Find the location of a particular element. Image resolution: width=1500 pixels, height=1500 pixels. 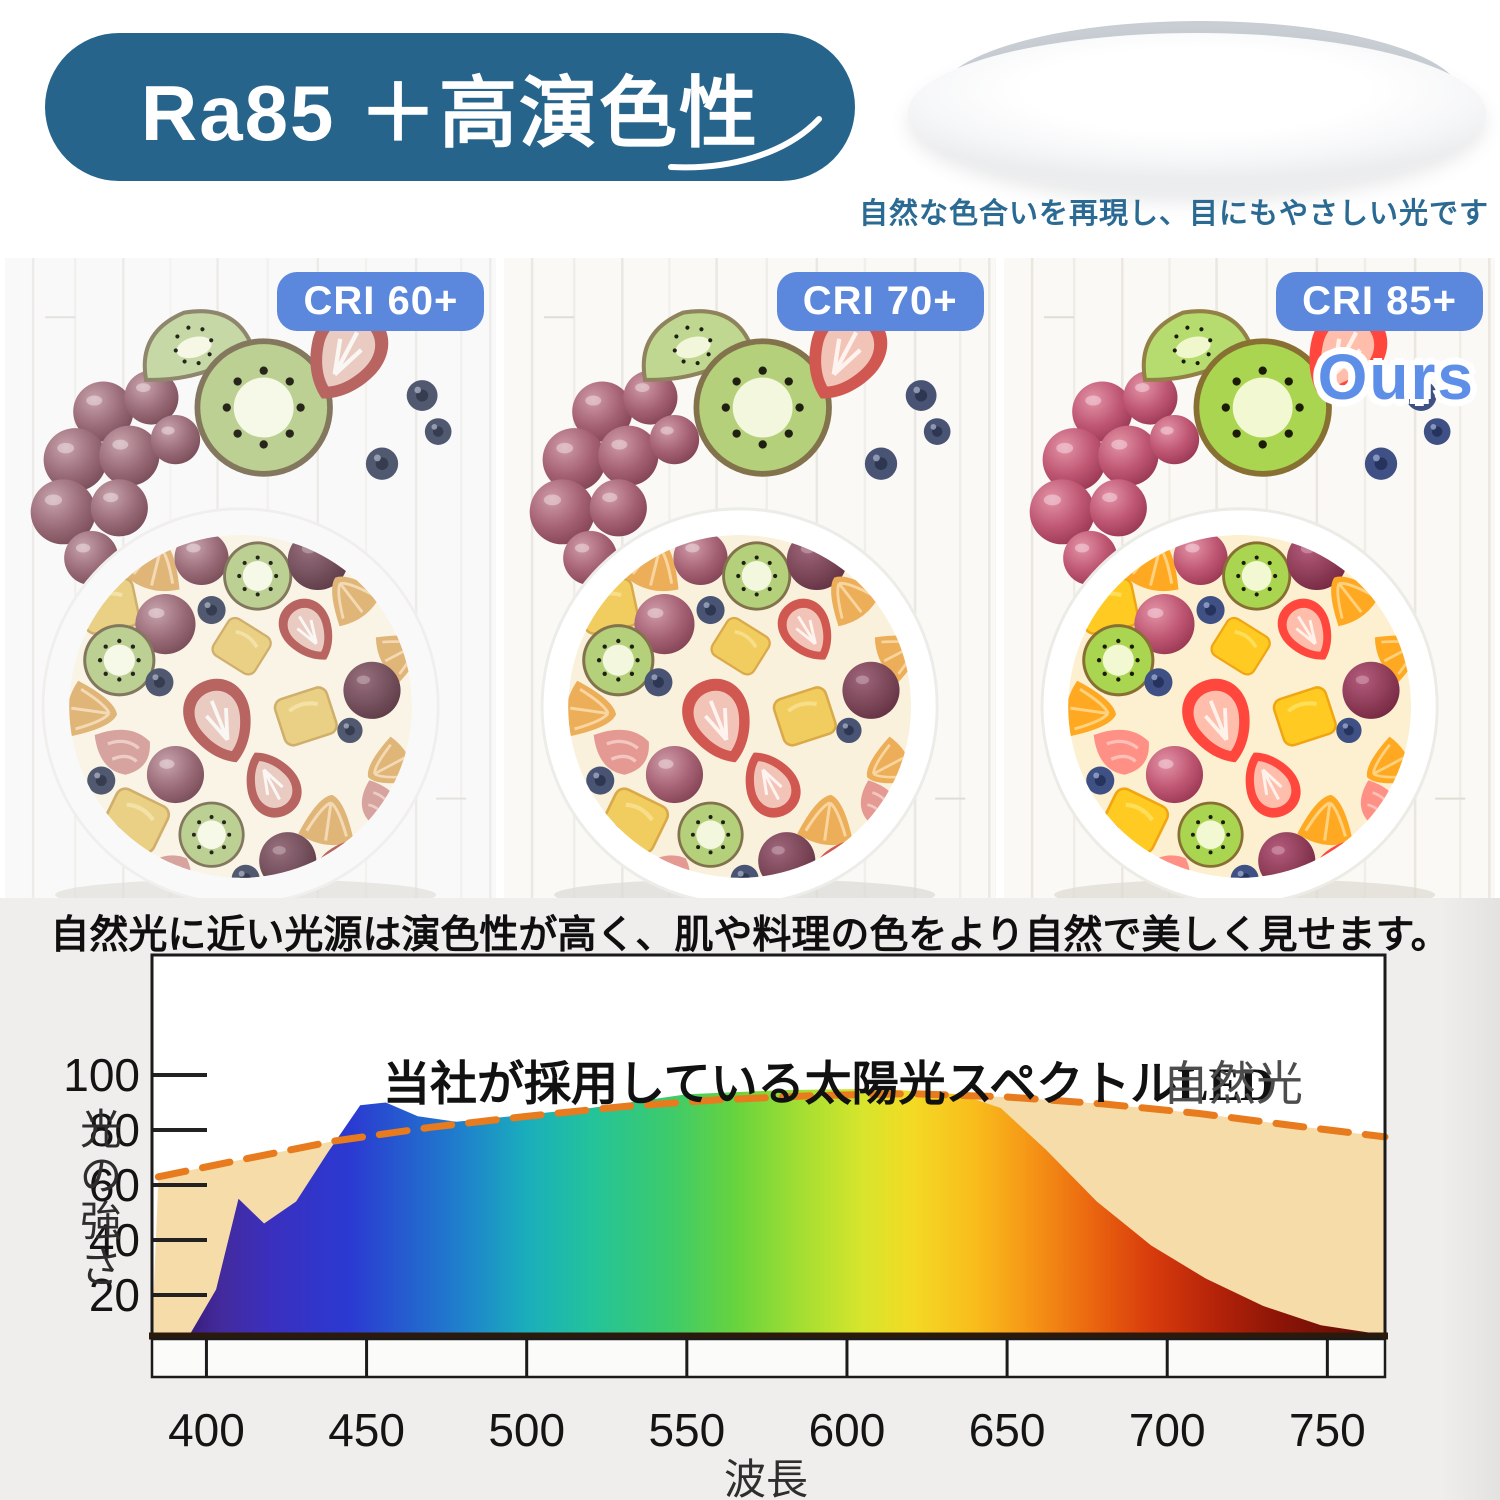

headline-badge: Ra85 ＋高演色性 is located at coordinates (450, 107).